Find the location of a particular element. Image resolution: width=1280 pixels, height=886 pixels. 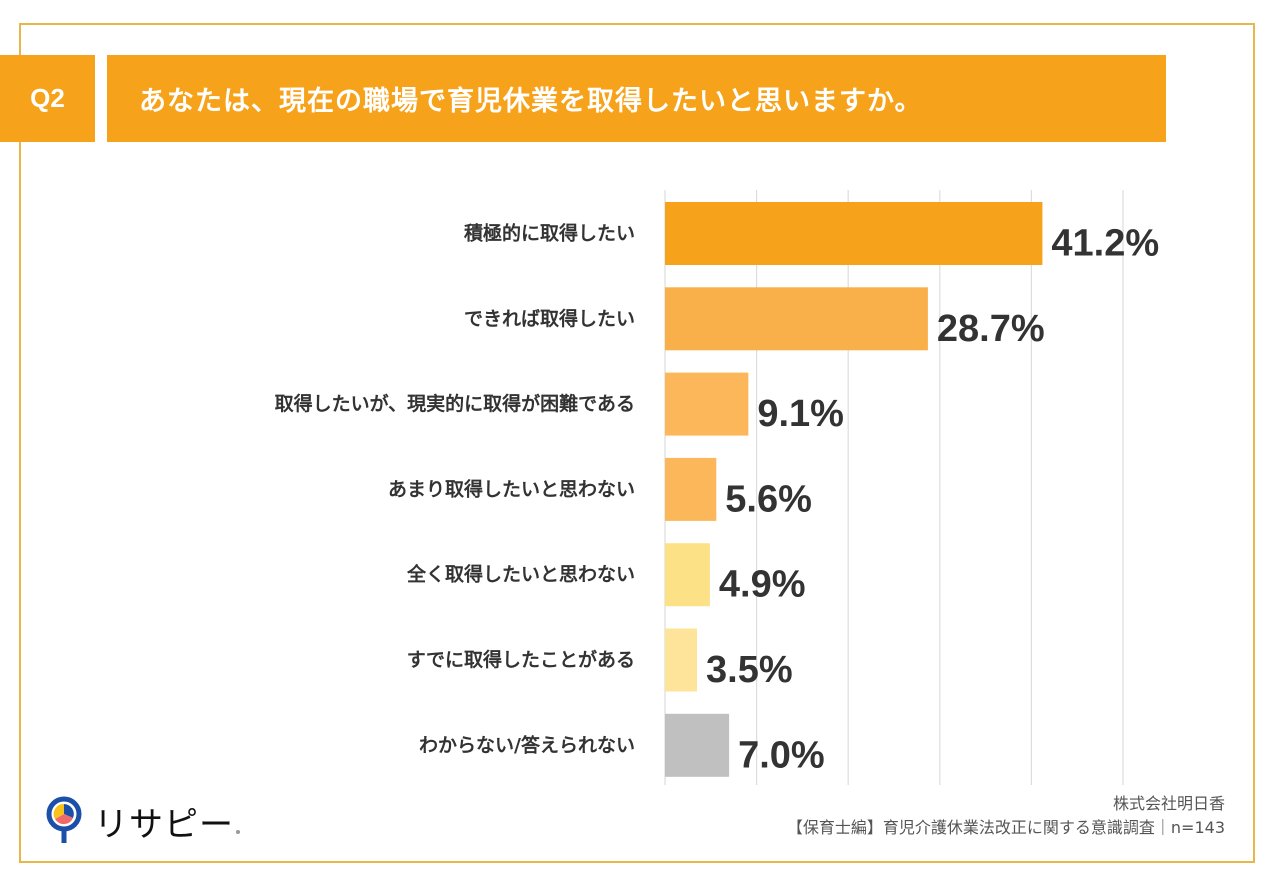

value-label-2: 28.7% is located at coordinates (991, 329).